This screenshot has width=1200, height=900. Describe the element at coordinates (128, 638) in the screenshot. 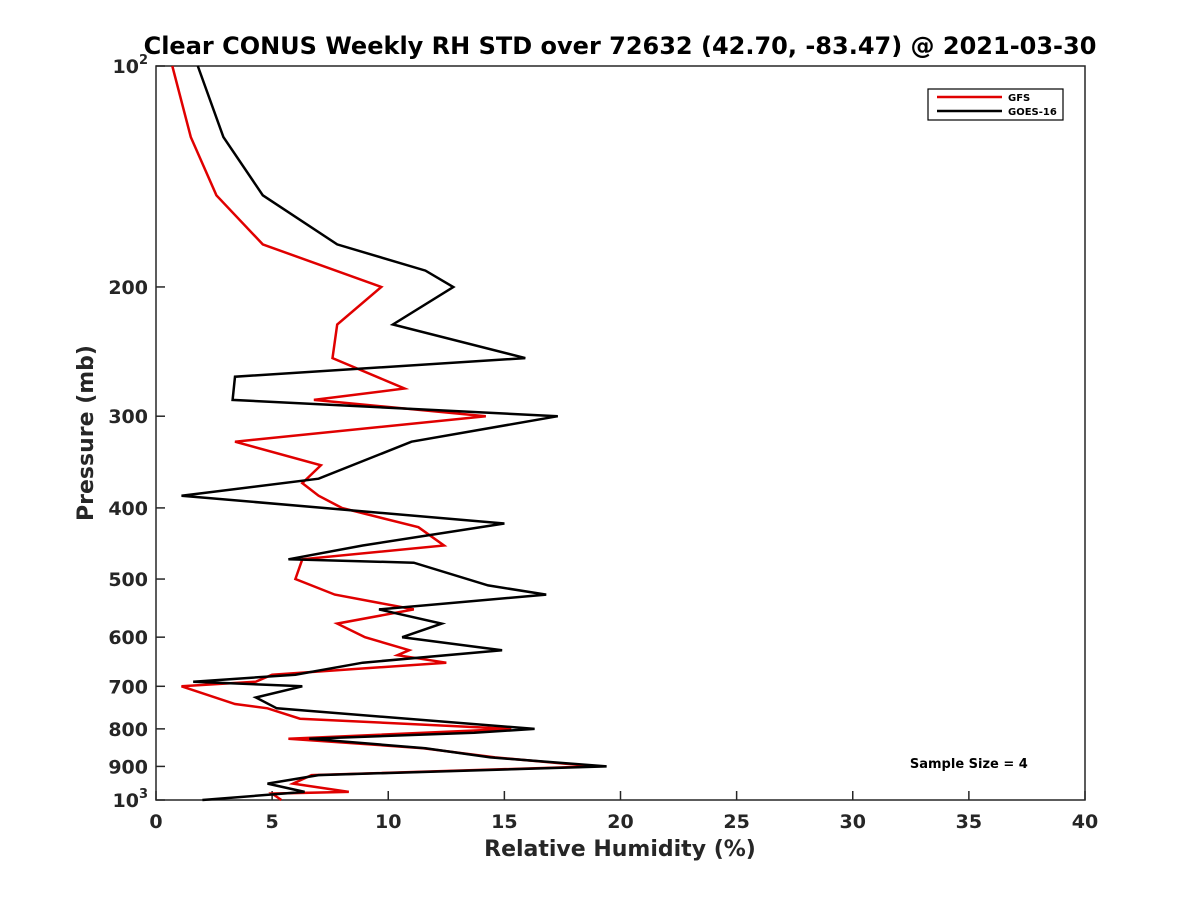

I see `y-tick-label-600: 600` at that location.